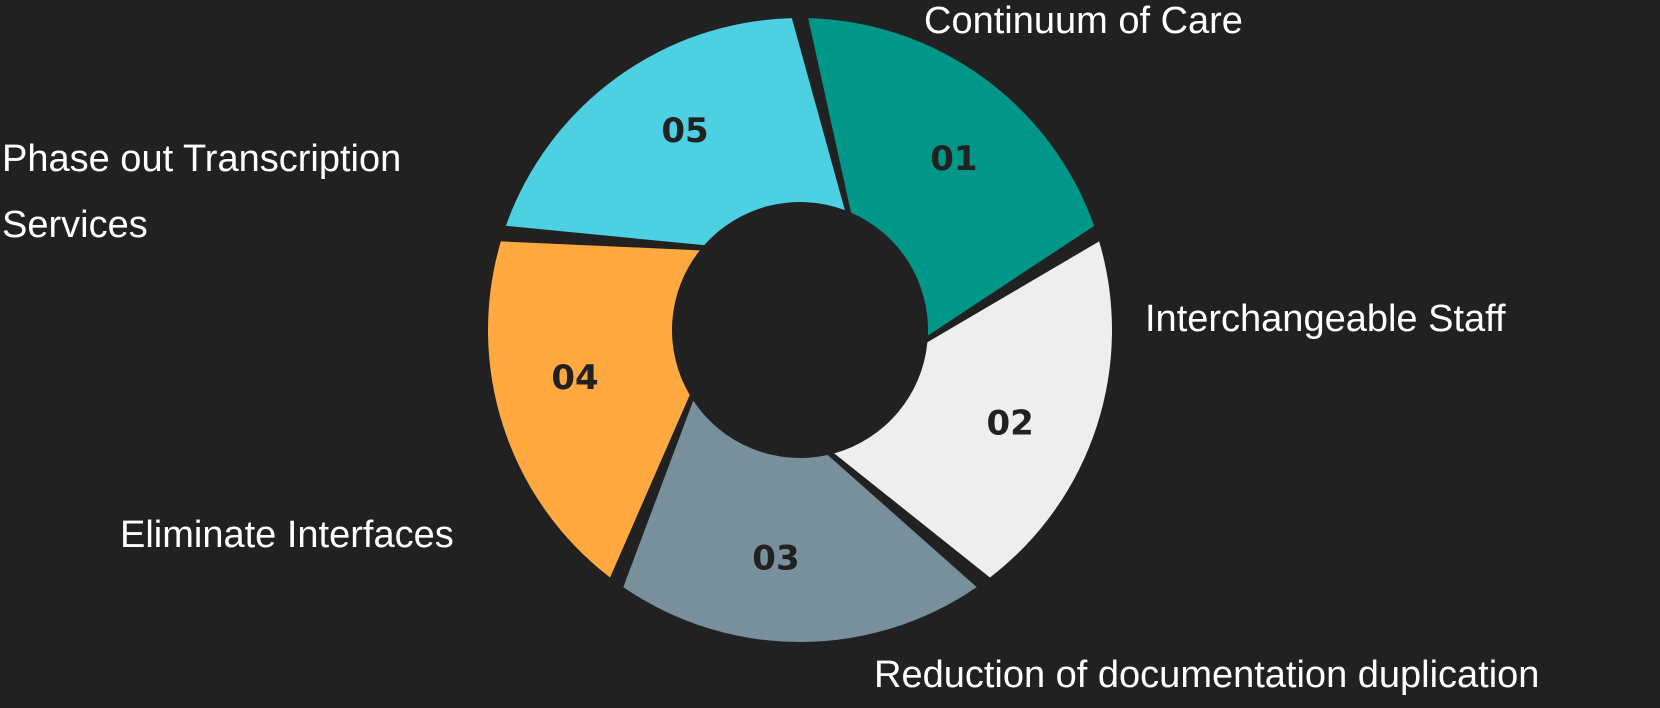 The width and height of the screenshot is (1660, 708). What do you see at coordinates (775, 559) in the screenshot?
I see `segment-number-03: 03` at bounding box center [775, 559].